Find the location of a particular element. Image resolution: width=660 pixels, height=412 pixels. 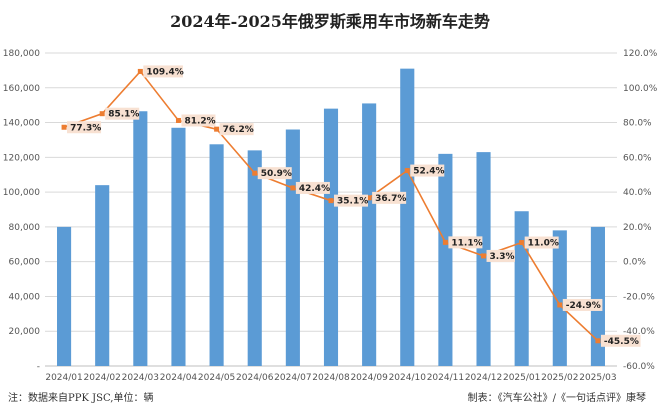

y-tick-right: -40.0% is located at coordinates (639, 332).